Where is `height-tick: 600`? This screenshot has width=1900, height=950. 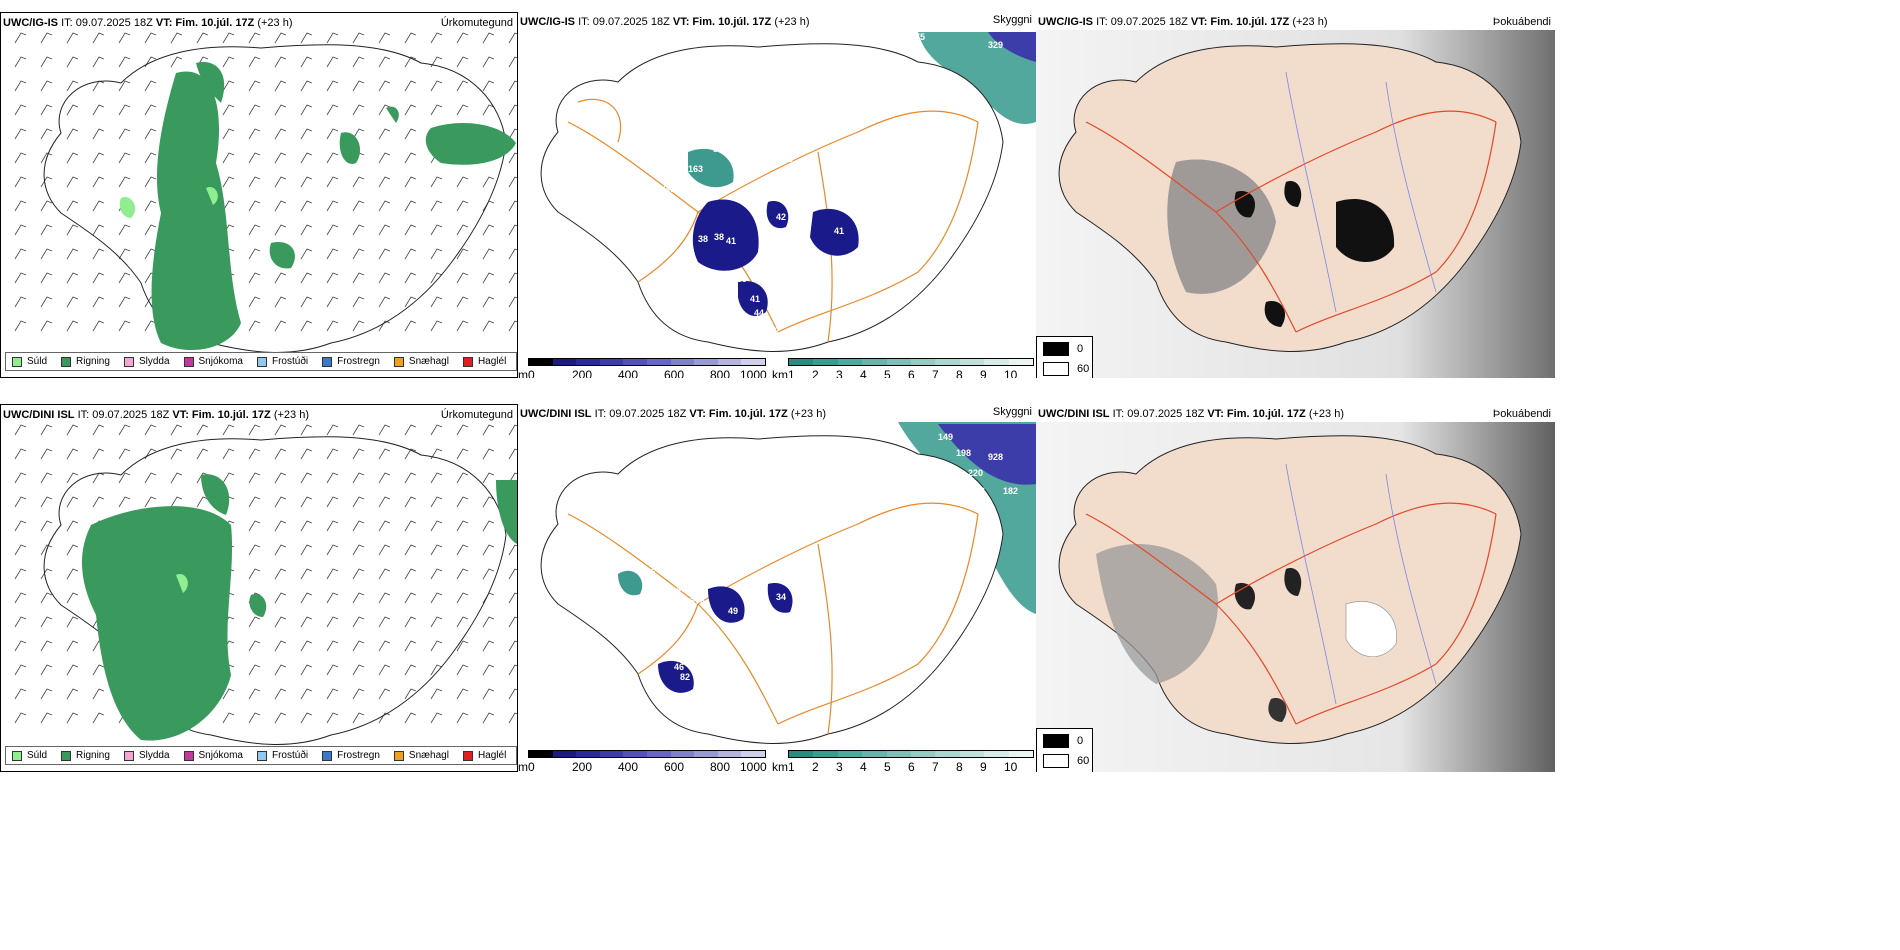
height-tick: 600 is located at coordinates (674, 766).